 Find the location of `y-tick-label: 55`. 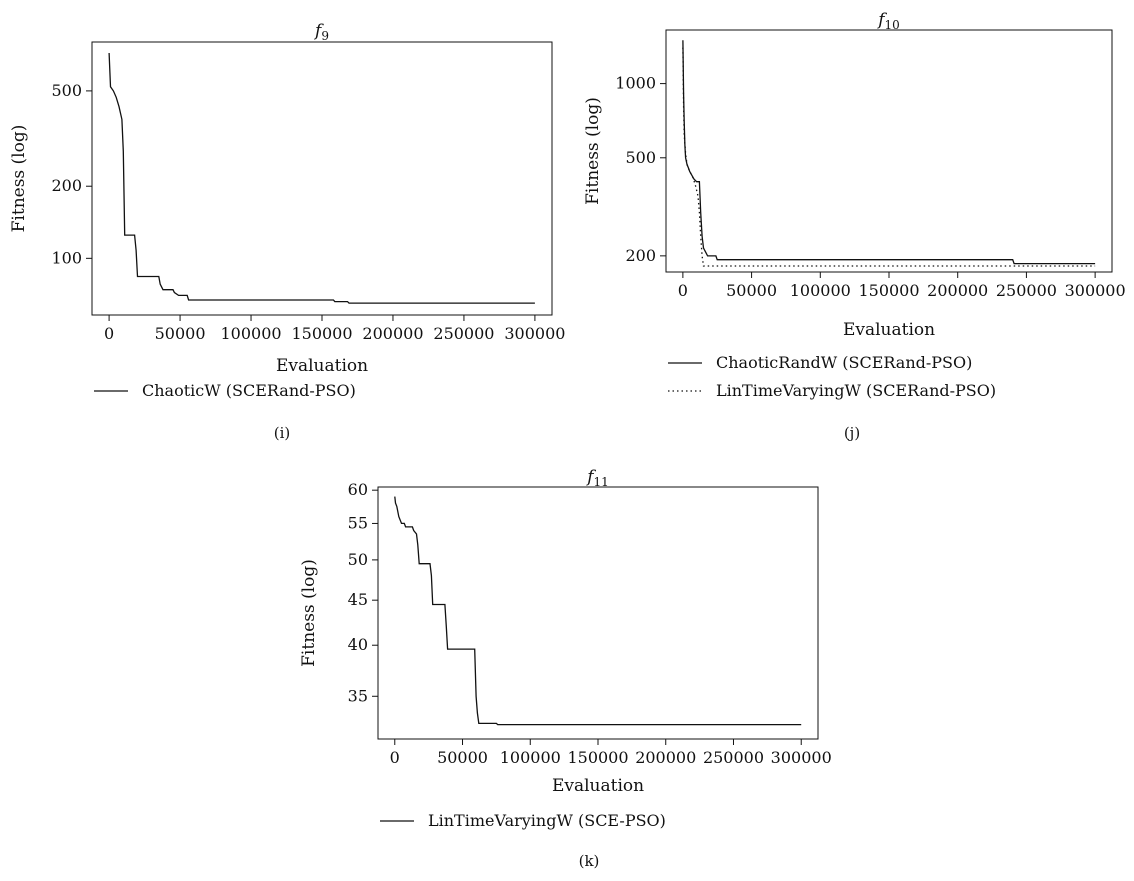

y-tick-label: 55 is located at coordinates (358, 522).